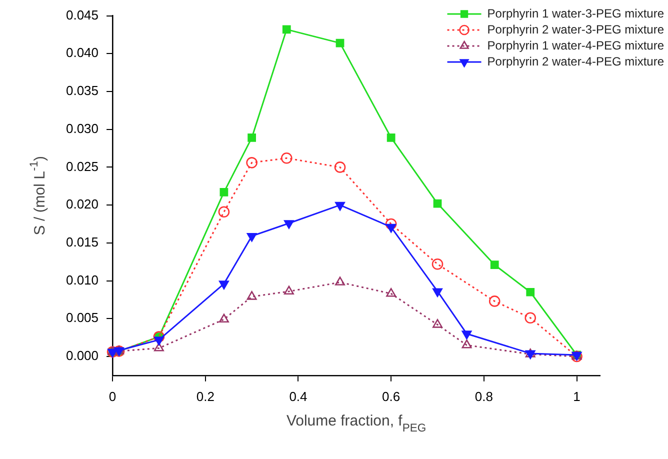 The width and height of the screenshot is (668, 459). Describe the element at coordinates (575, 61) in the screenshot. I see `legend-label: Porphyrin 2 water-4-PEG mixture` at that location.